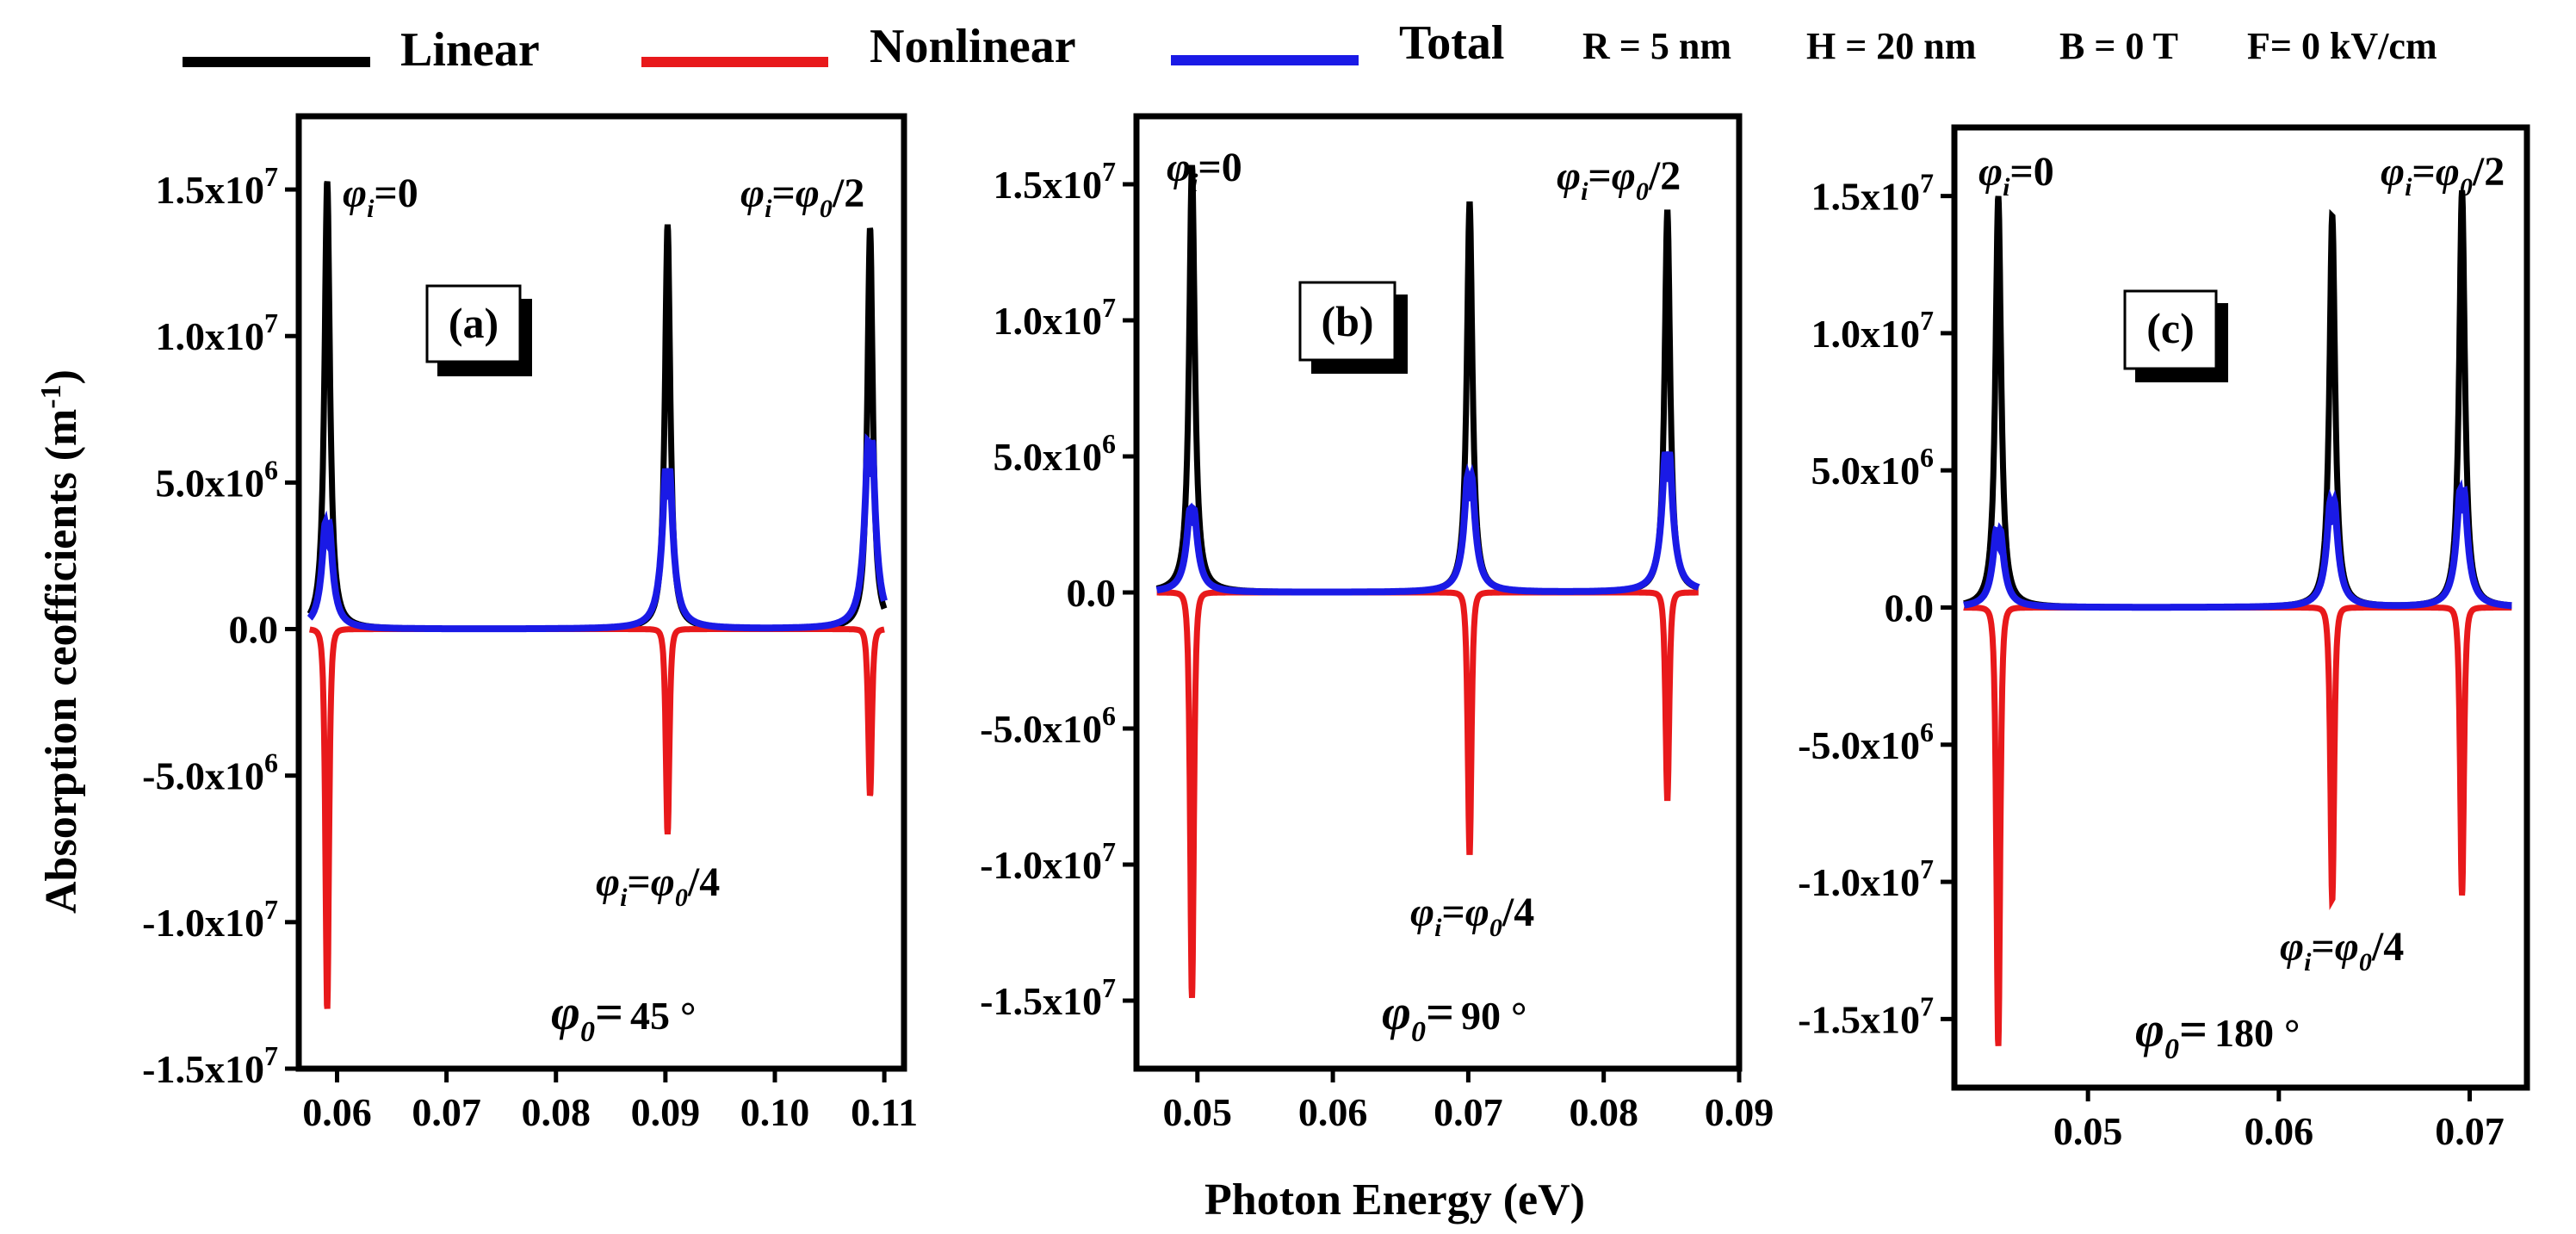  Describe the element at coordinates (1048, 861) in the screenshot. I see `panel-b-ytick-label: -1.0x10⁷` at that location.